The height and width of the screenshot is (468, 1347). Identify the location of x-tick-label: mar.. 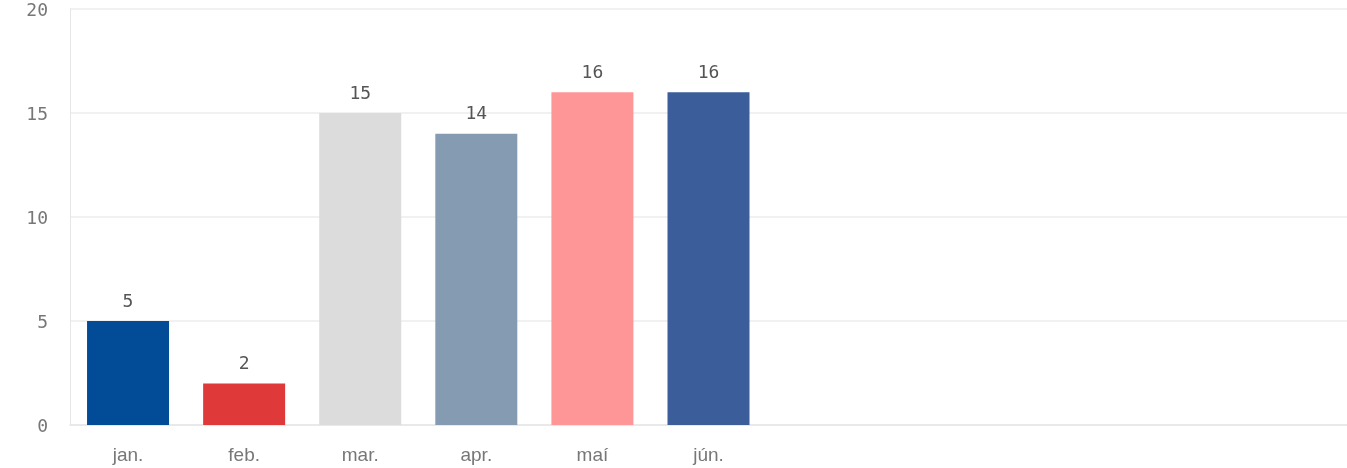
(360, 454).